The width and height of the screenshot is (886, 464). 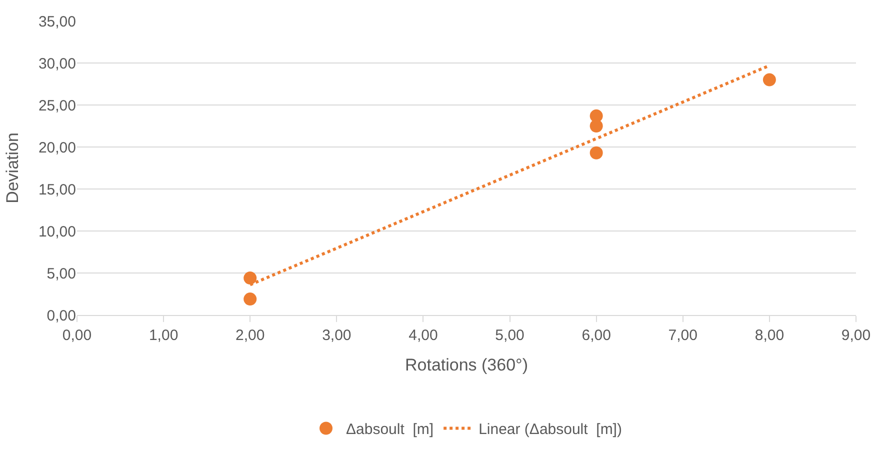 What do you see at coordinates (596, 335) in the screenshot?
I see `x-tick-label: 6,00` at bounding box center [596, 335].